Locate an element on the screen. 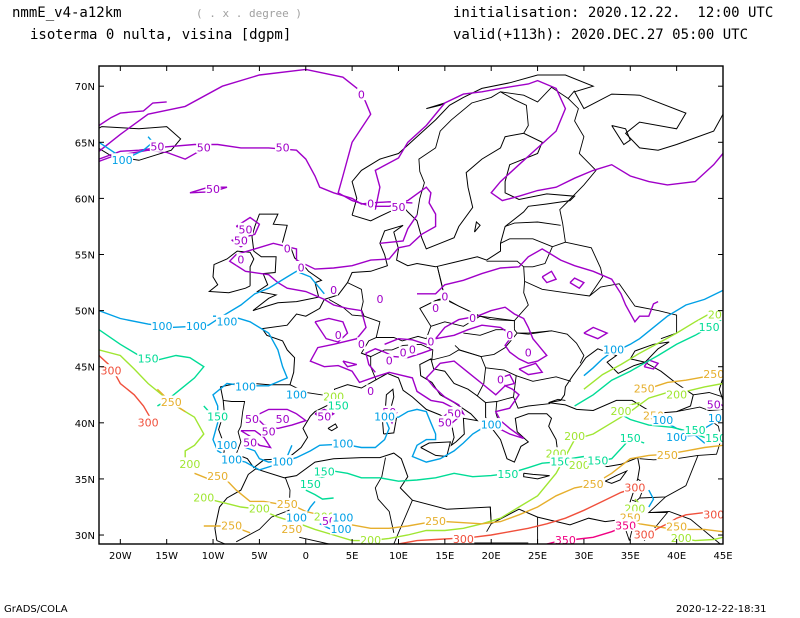  lon-tick-label: 5E is located at coordinates (352, 556).